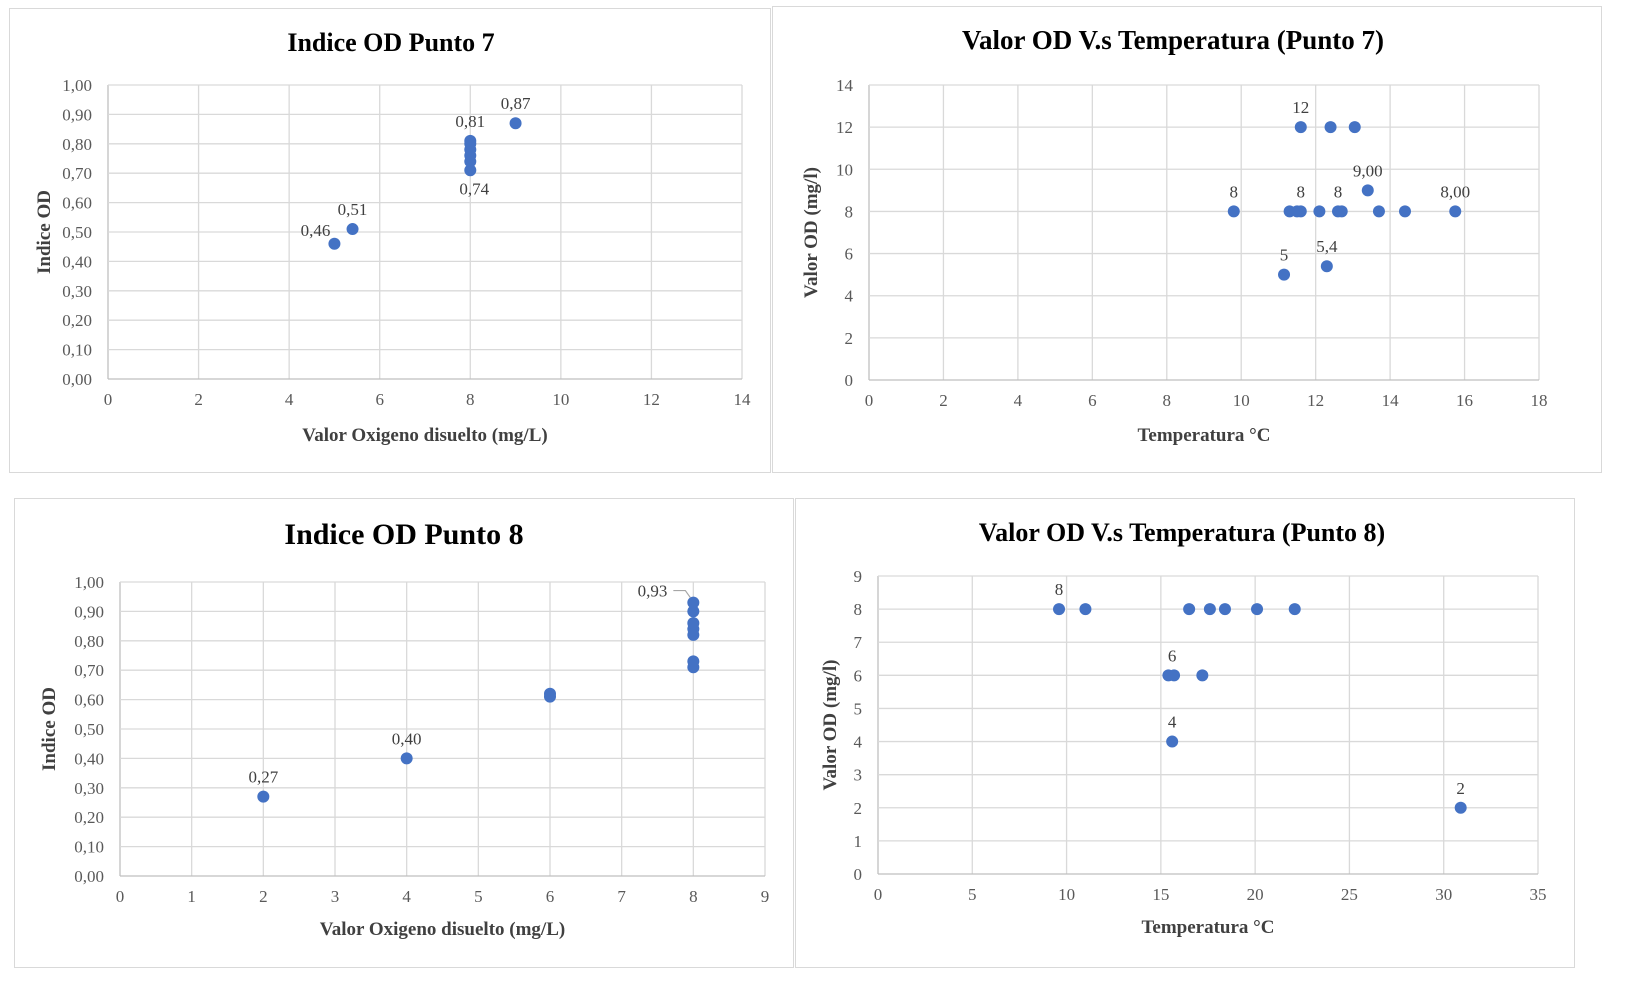 This screenshot has height=1008, width=1644. What do you see at coordinates (89, 876) in the screenshot?
I see `y-tick-label: 0,00` at bounding box center [89, 876].